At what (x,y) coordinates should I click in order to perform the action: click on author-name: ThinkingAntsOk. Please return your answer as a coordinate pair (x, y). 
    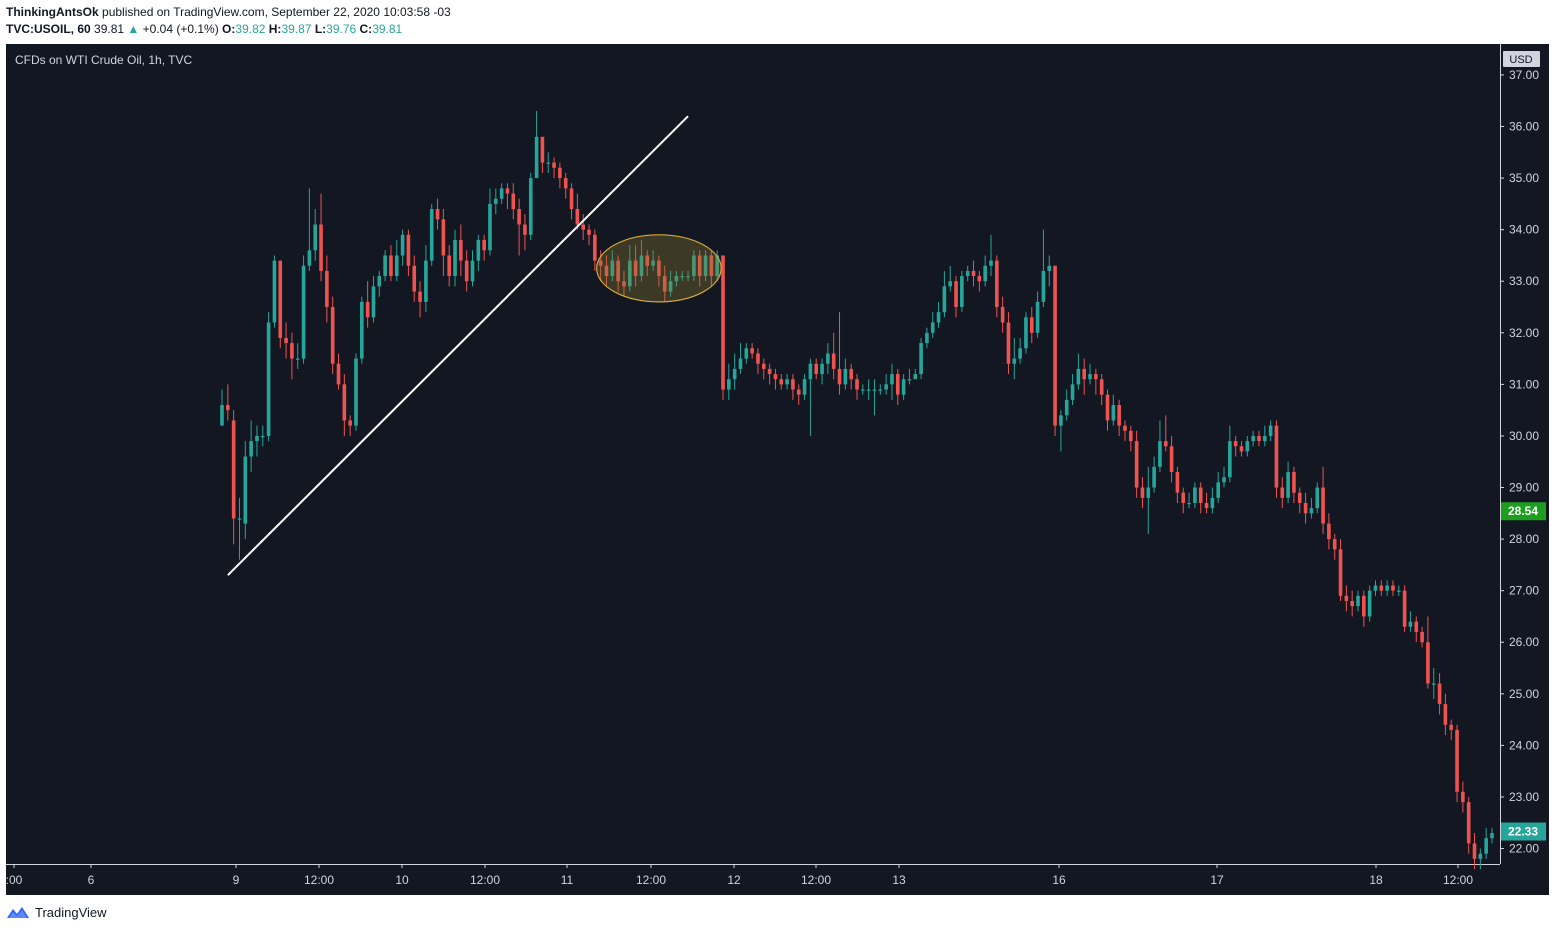
    Looking at the image, I should click on (52, 12).